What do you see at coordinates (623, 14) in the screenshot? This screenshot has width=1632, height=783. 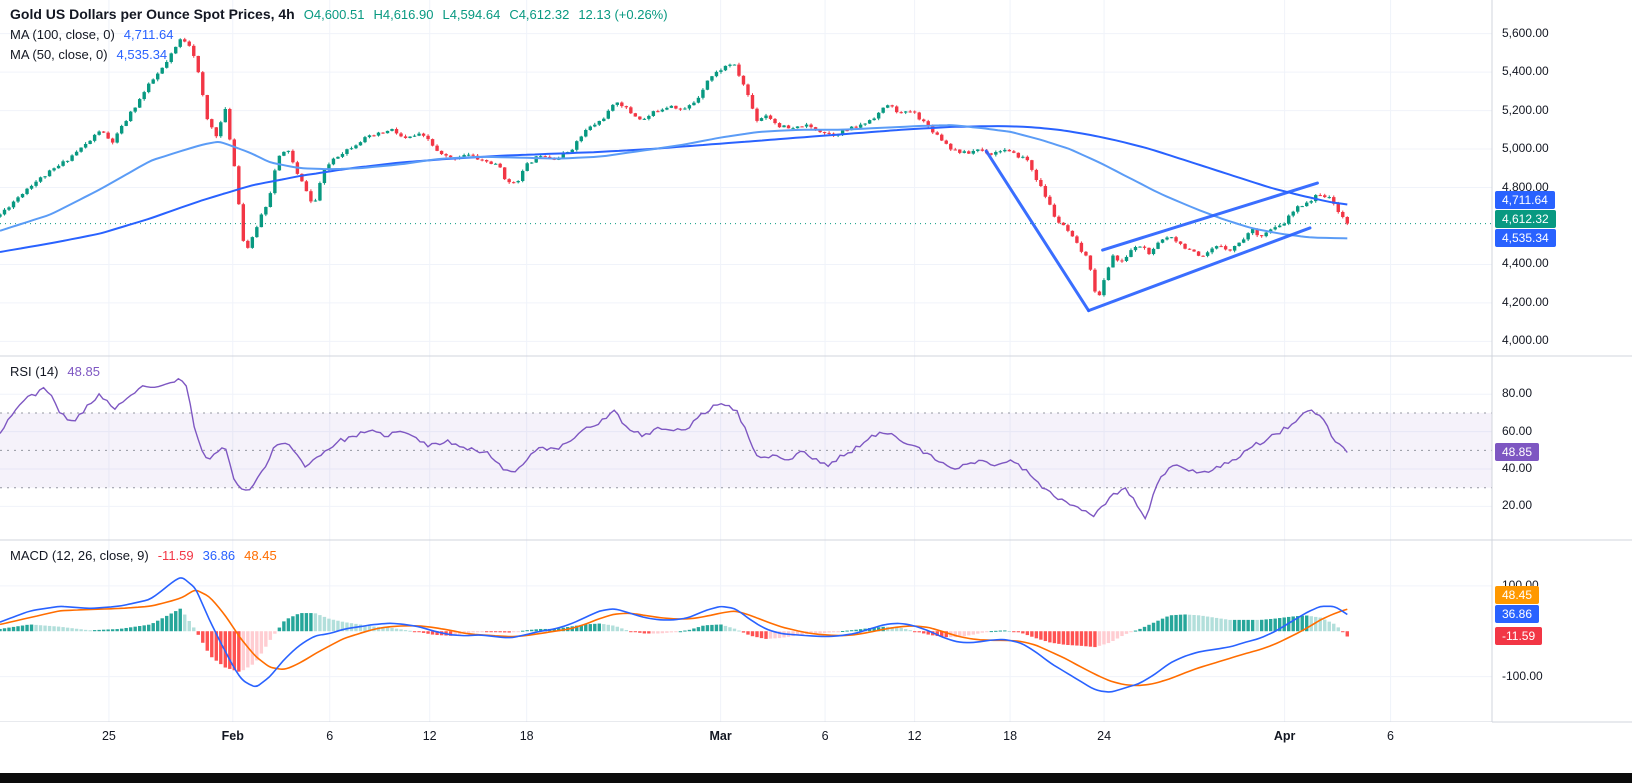 I see `ohlc-change: 12.13 (+0.26%)` at bounding box center [623, 14].